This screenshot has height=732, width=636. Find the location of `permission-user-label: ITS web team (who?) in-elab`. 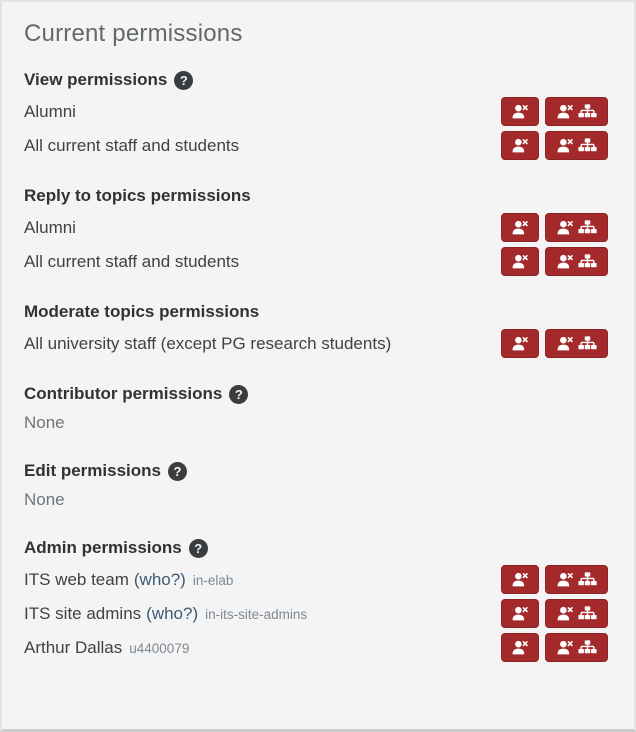

permission-user-label: ITS web team (who?) in-elab is located at coordinates (128, 580).